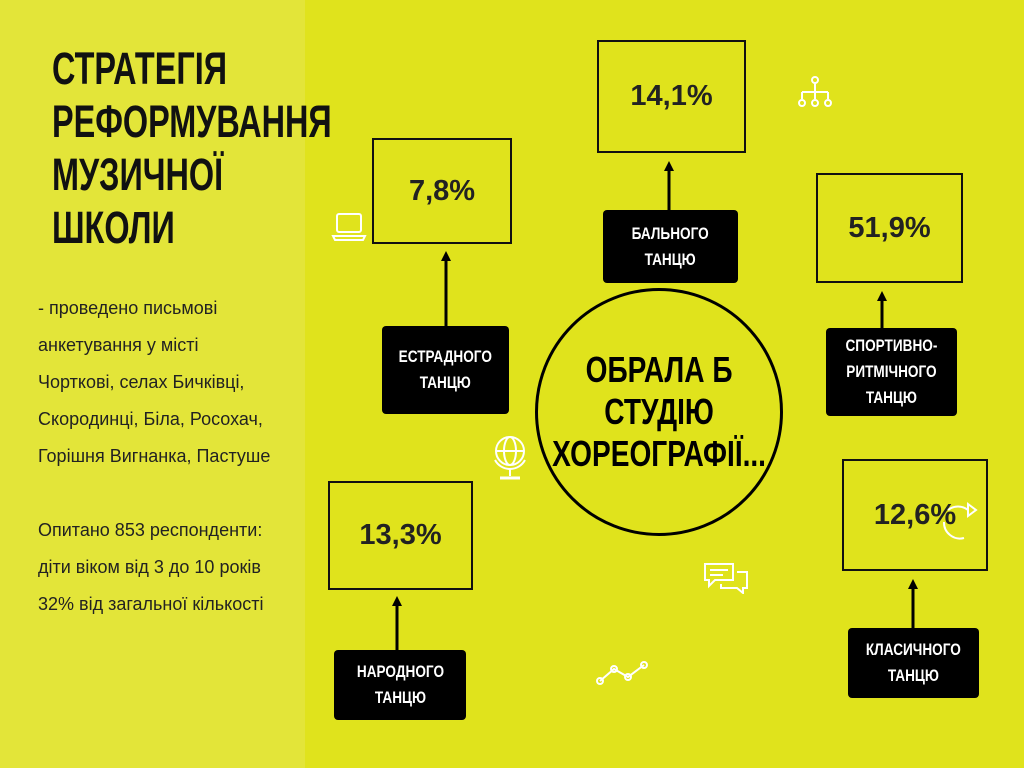 The height and width of the screenshot is (768, 1024). What do you see at coordinates (151, 604) in the screenshot?
I see `text-line: 32% від загальної кількості` at bounding box center [151, 604].